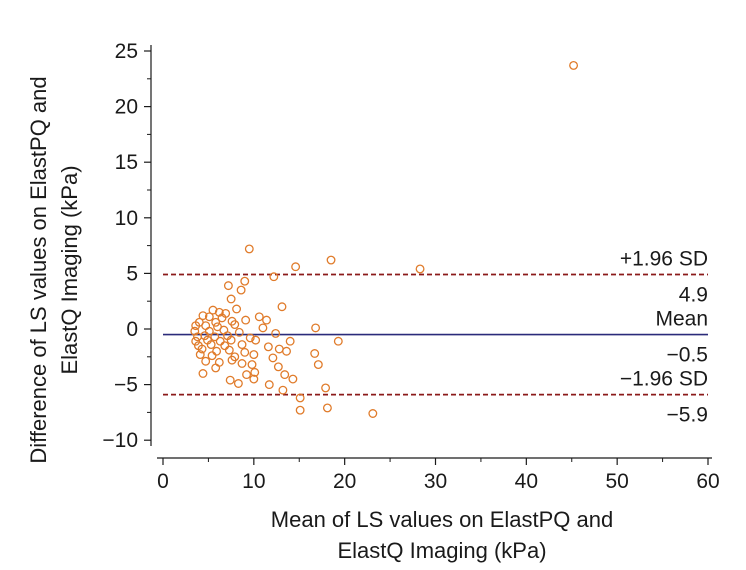 This screenshot has width=746, height=570. What do you see at coordinates (687, 355) in the screenshot?
I see `mean-value-label: −0.5` at bounding box center [687, 355].